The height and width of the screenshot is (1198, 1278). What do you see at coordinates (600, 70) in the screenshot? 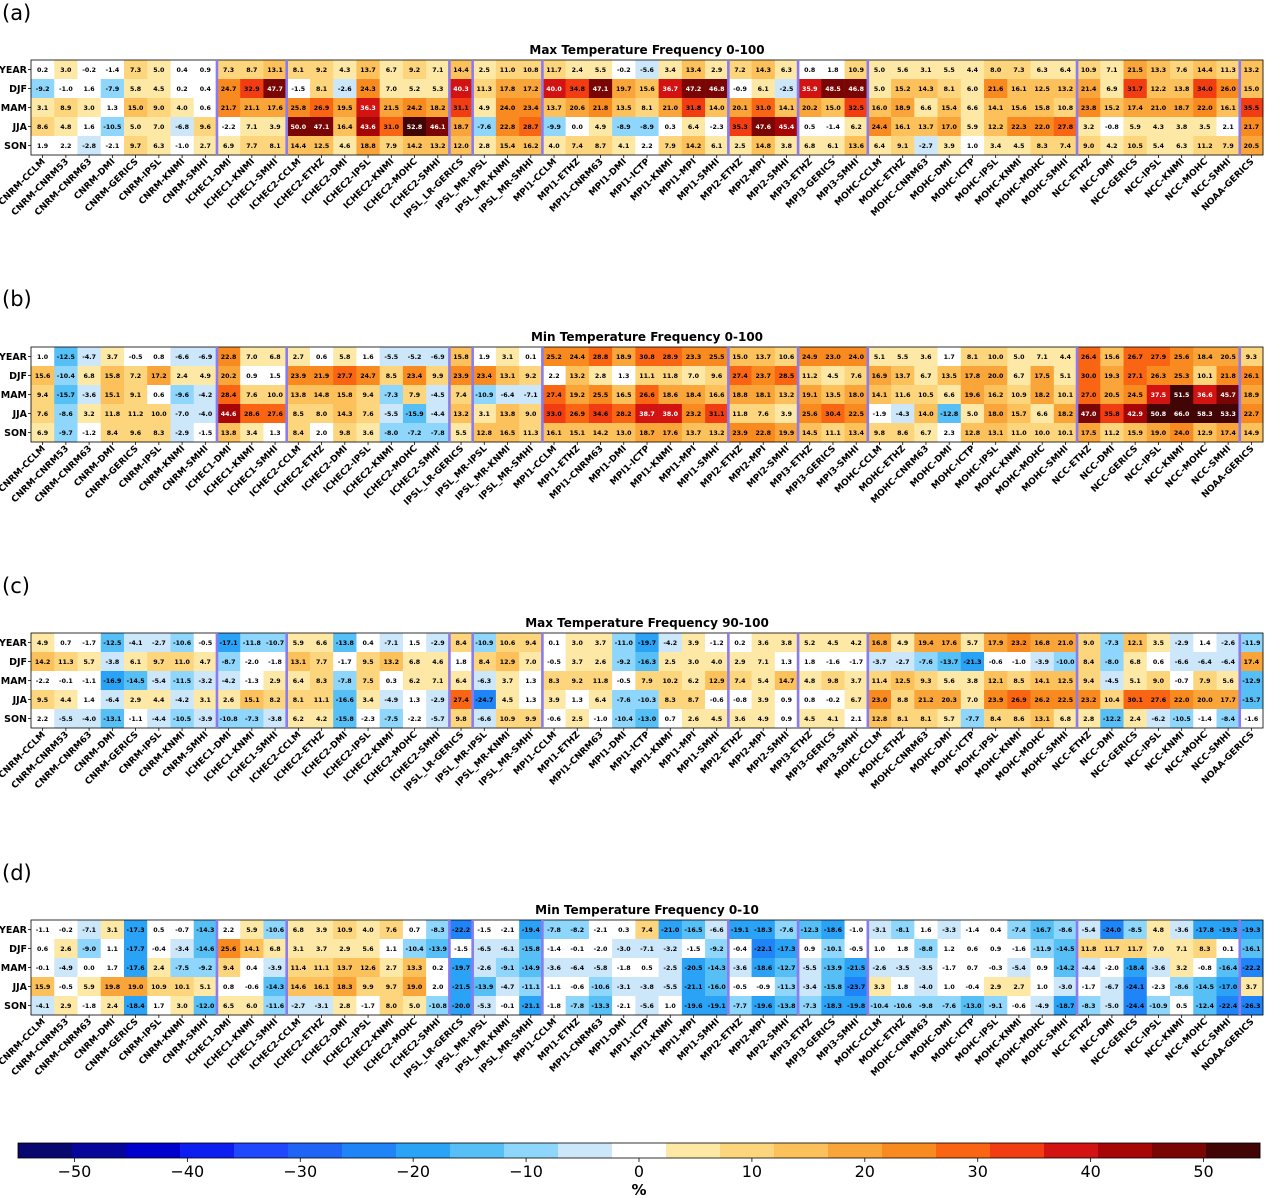
I see `cell-value: 5.5` at bounding box center [600, 70].